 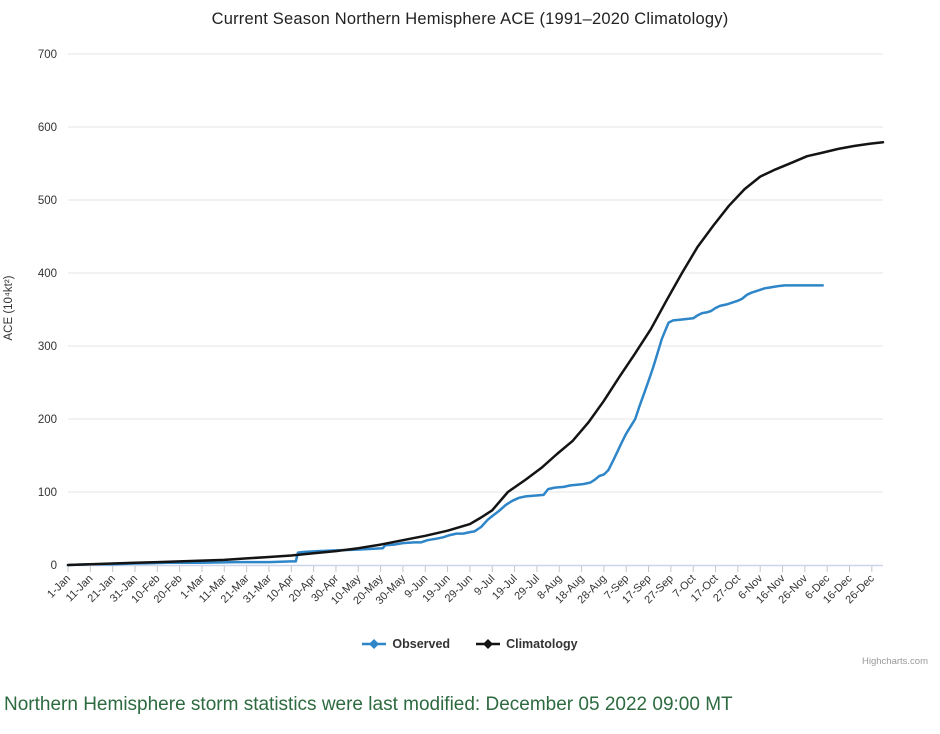 I want to click on highcharts-credit-link: Highcharts.com, so click(x=895, y=661).